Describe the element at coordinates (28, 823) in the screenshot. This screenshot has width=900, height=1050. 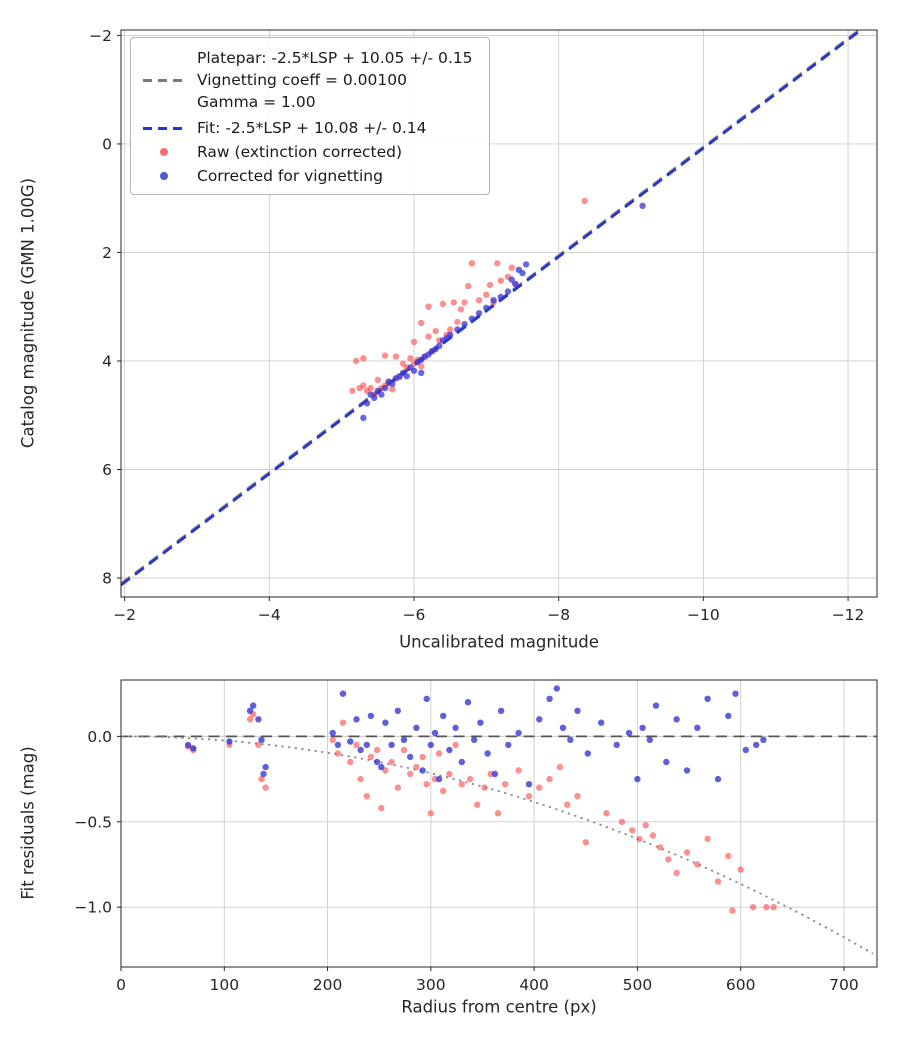
I see `bottom-y-axis-label: Fit residuals (mag)` at that location.